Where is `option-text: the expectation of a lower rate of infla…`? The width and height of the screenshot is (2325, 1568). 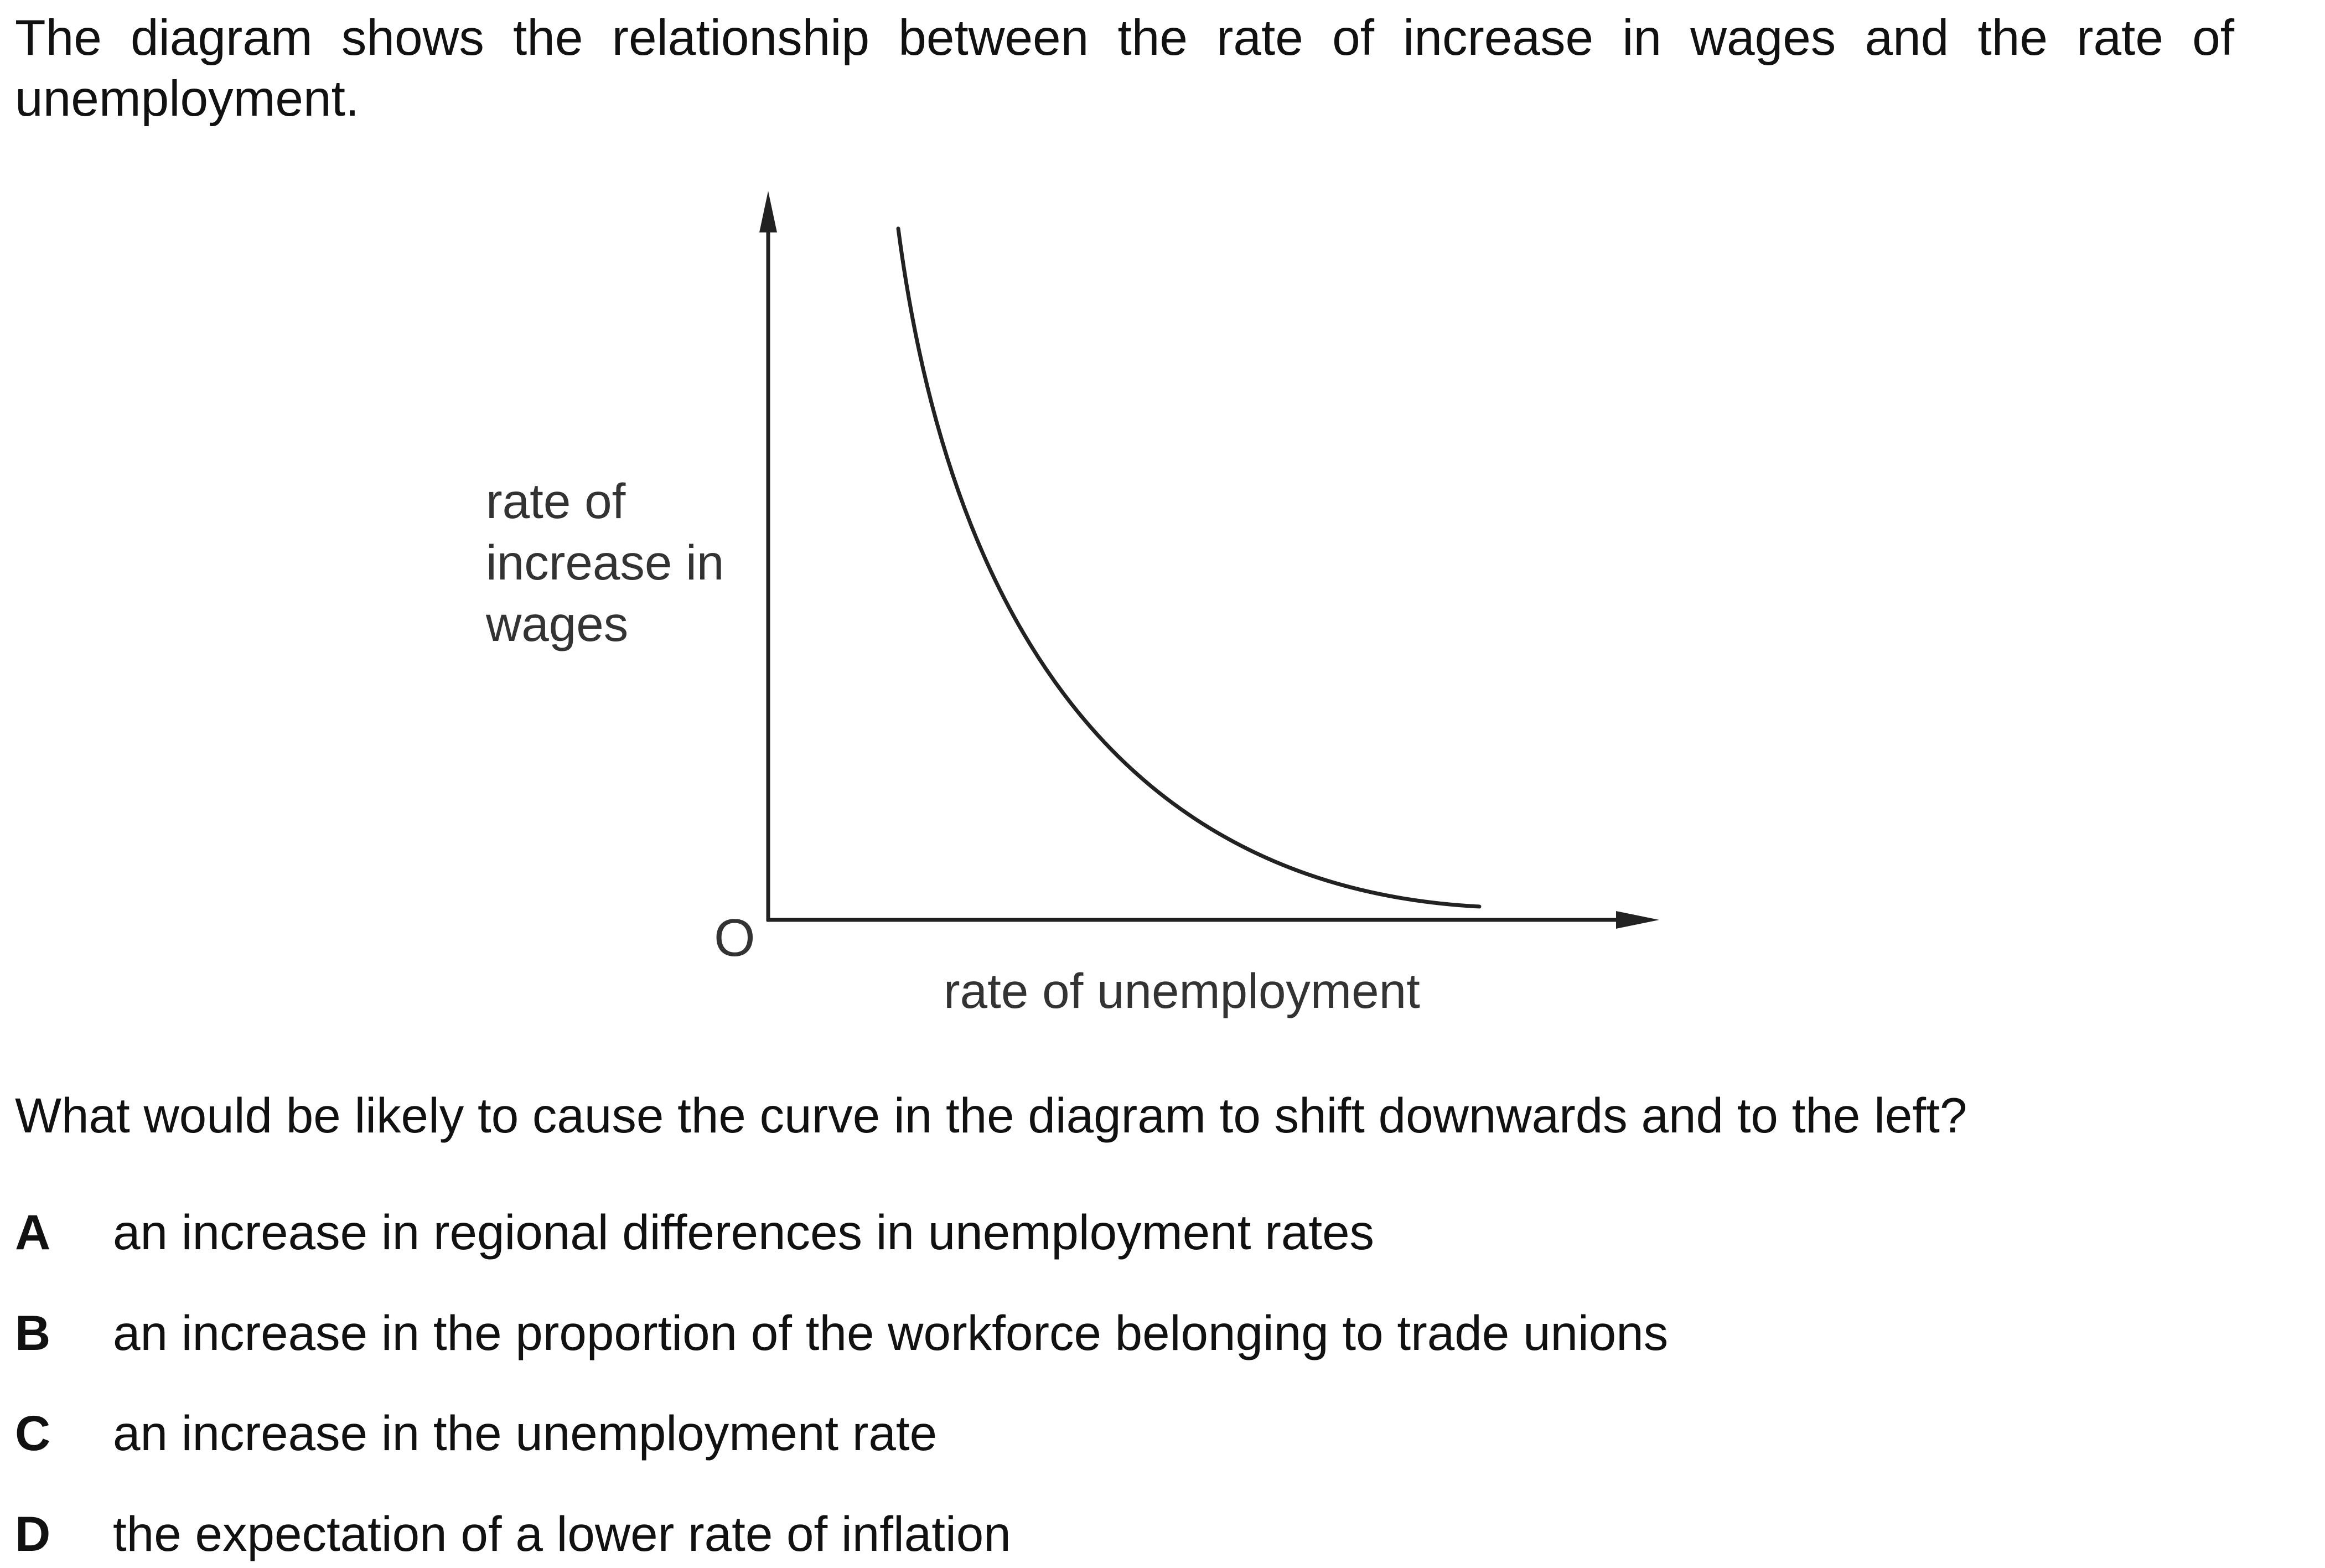
option-text: the expectation of a lower rate of infla… is located at coordinates (562, 1533).